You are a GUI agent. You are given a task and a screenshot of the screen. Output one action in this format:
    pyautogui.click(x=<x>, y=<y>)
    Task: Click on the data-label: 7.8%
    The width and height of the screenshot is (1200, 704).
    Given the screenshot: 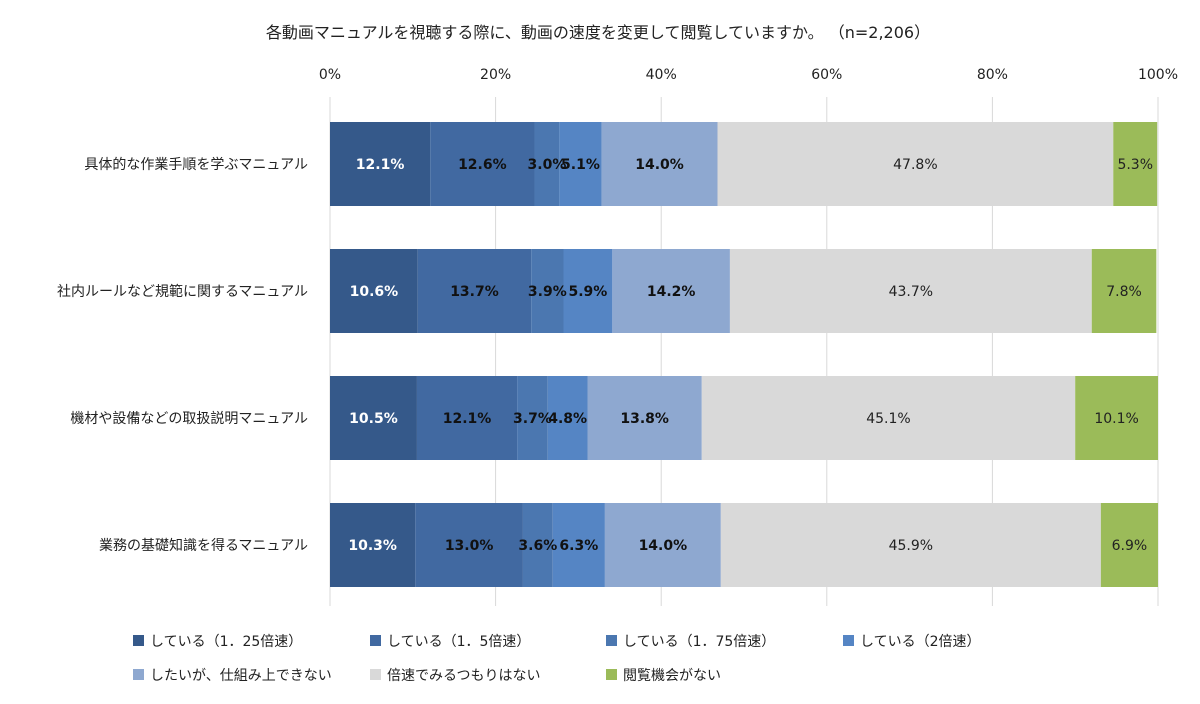 What is the action you would take?
    pyautogui.click(x=1124, y=292)
    